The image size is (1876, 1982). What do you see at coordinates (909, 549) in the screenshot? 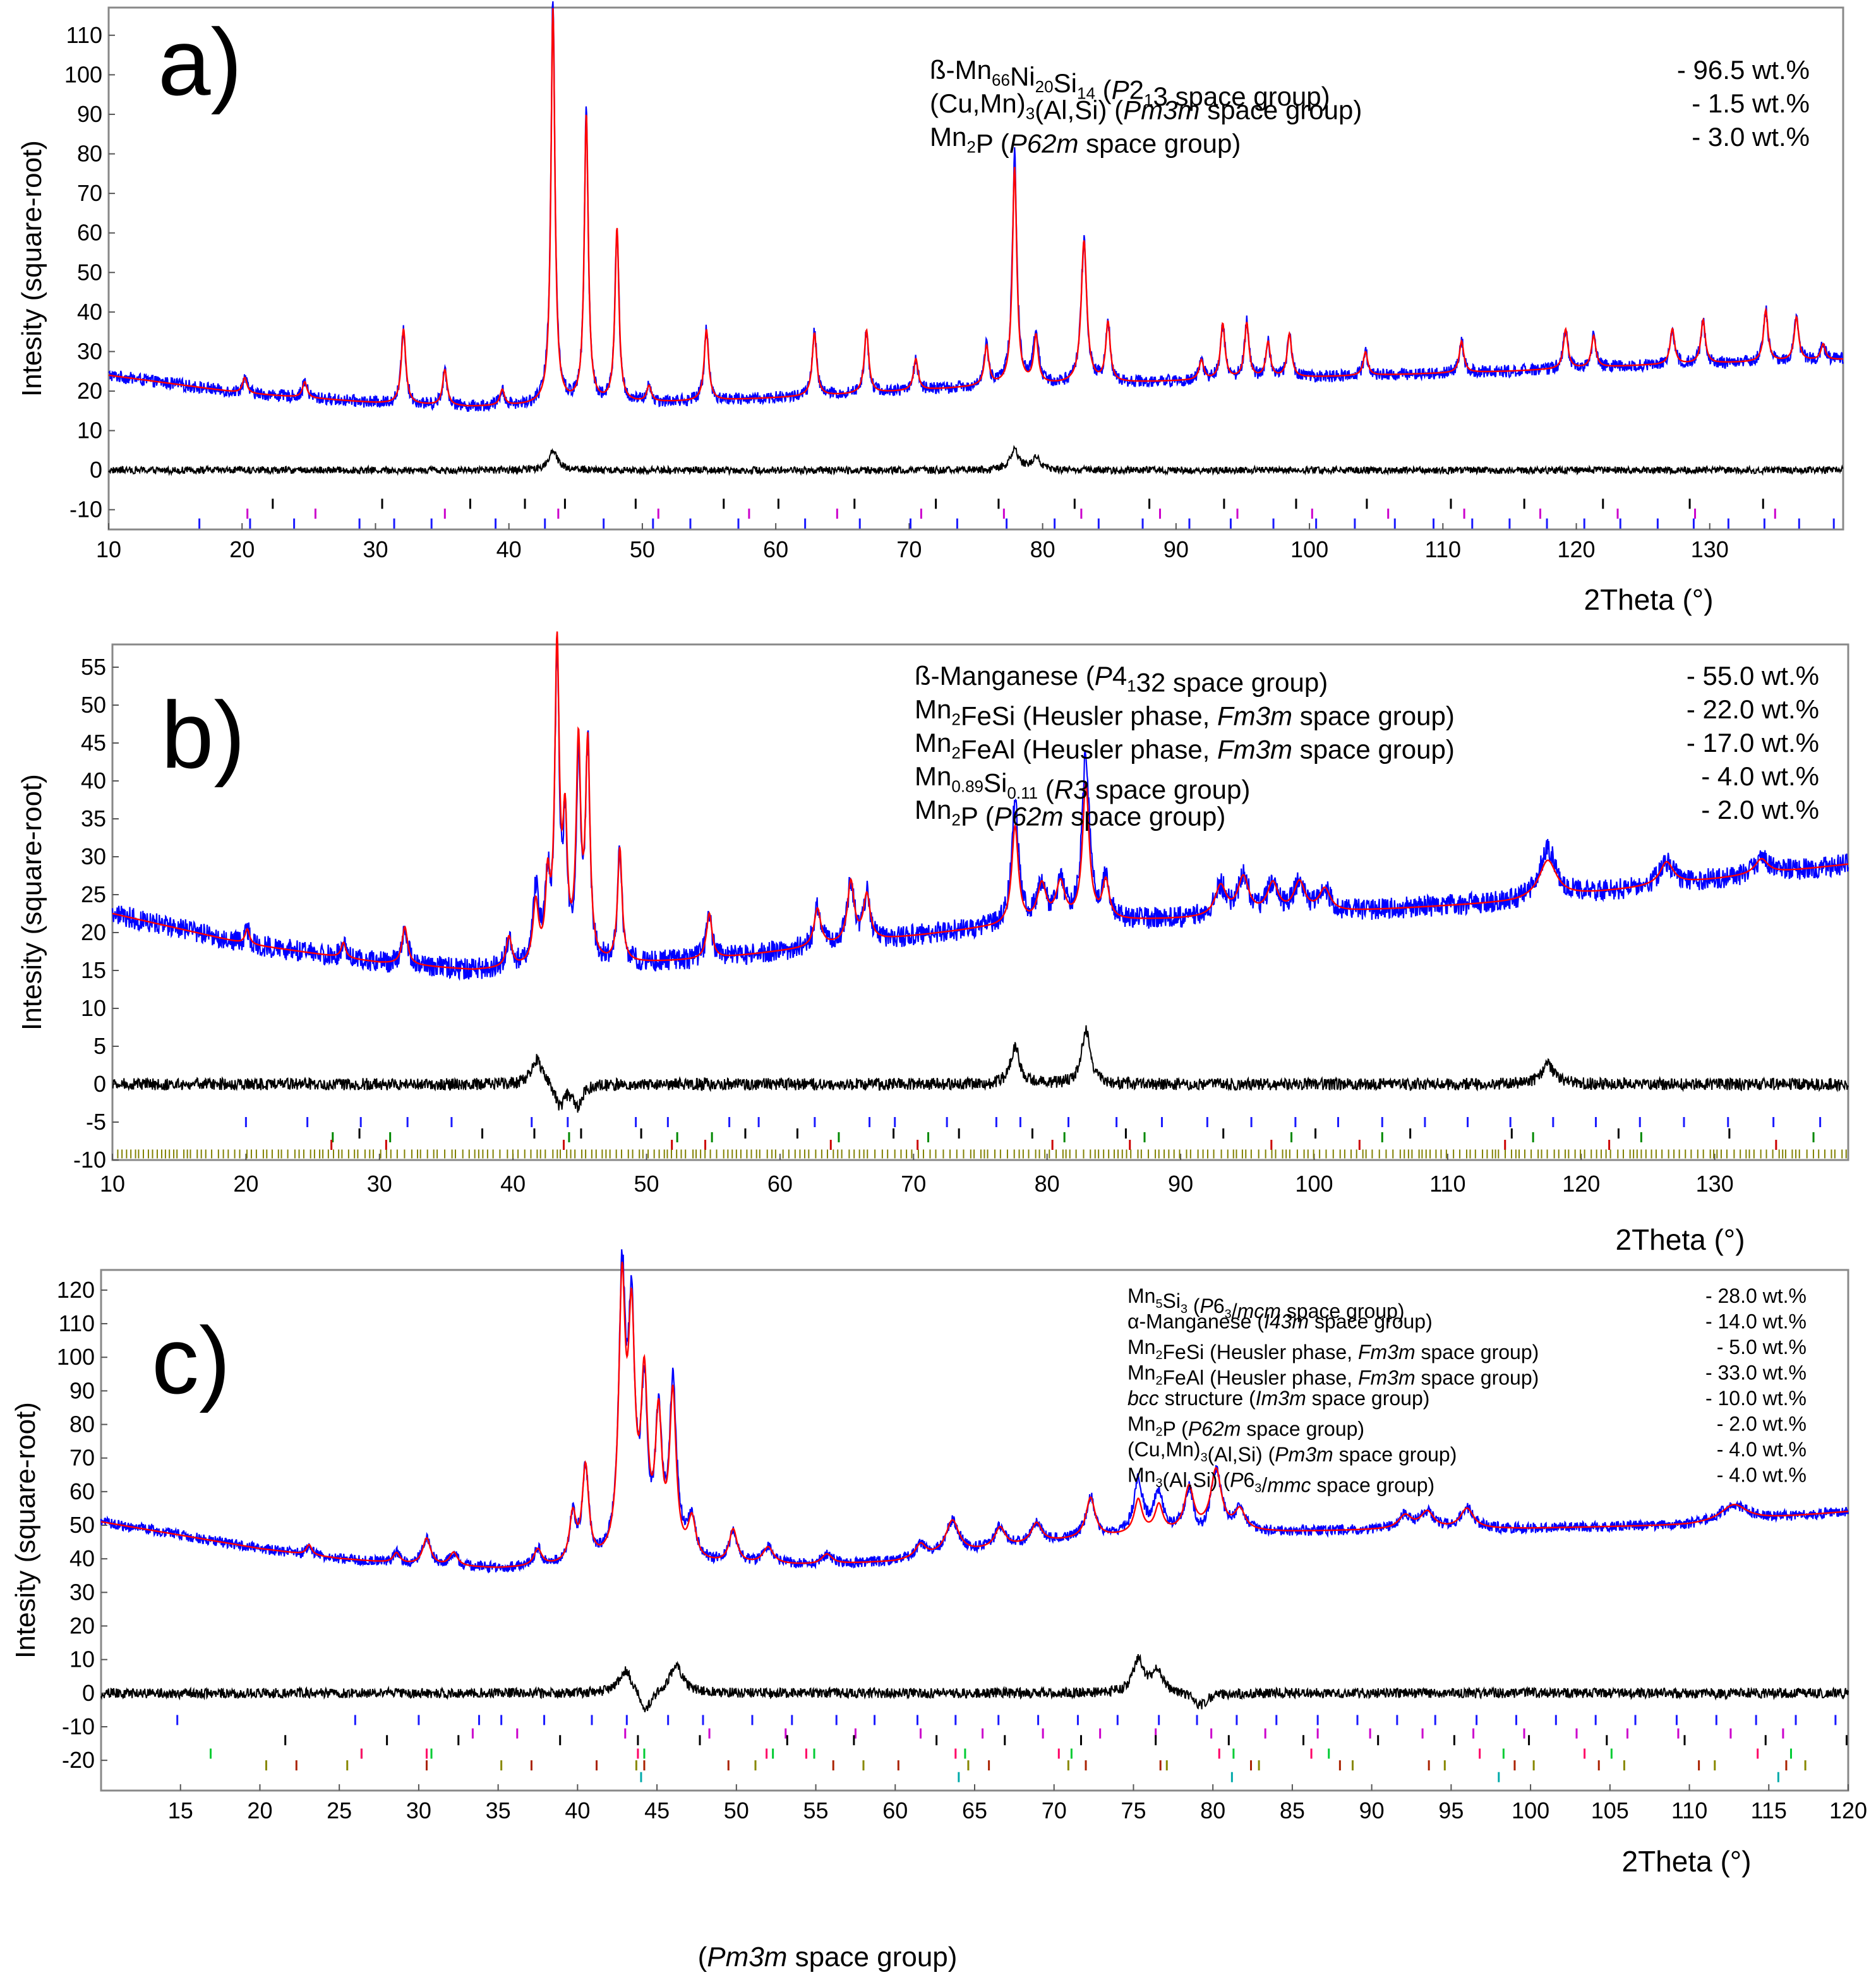
I see `x-tick-label: 70` at bounding box center [909, 549].